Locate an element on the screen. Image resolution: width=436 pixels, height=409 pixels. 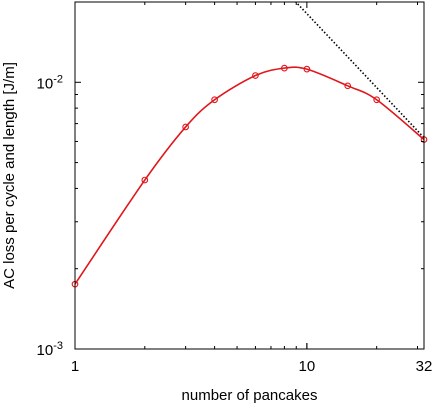
y-tick-label-0: 10⁻³ is located at coordinates (50, 349).